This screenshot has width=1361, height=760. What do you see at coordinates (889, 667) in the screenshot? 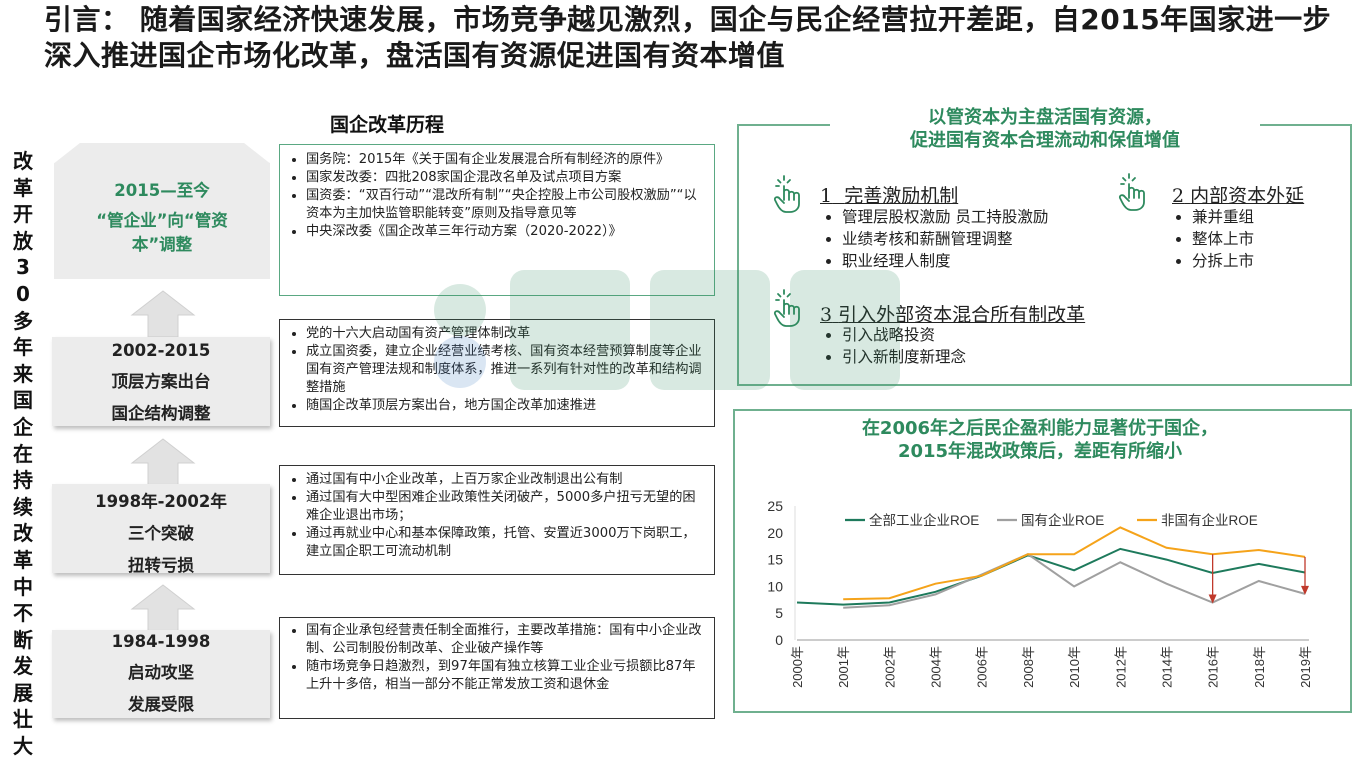
I see `x-tick-label: 2002年` at bounding box center [889, 667].